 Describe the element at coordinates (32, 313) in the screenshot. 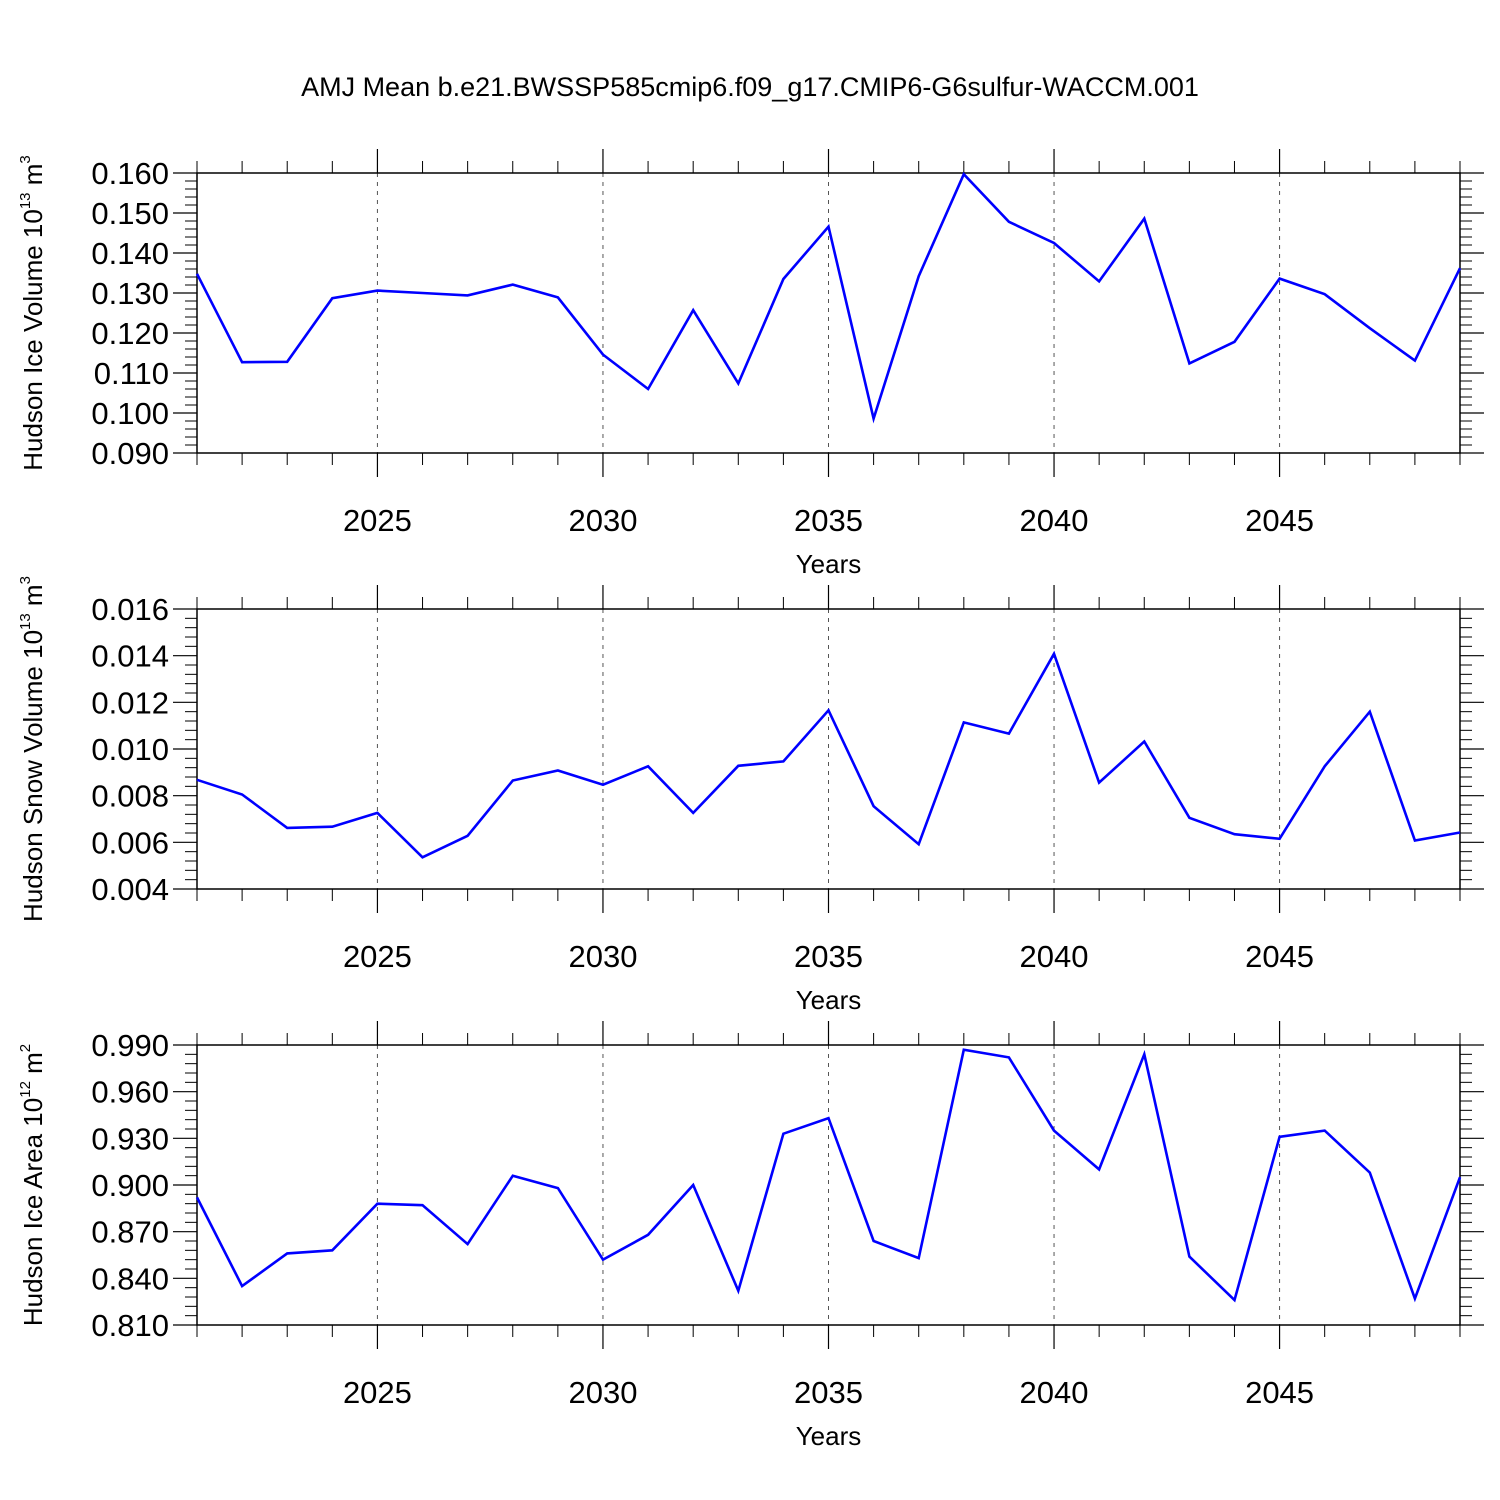

I see `y-axis-label: Hudson Ice Volume 1013 m3` at that location.